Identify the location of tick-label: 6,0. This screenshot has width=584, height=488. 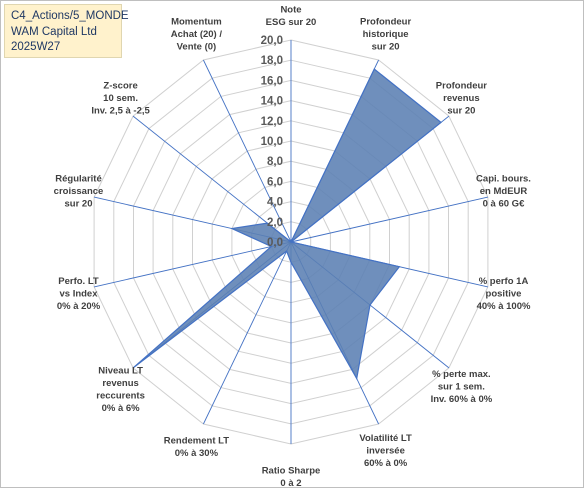
(275, 182).